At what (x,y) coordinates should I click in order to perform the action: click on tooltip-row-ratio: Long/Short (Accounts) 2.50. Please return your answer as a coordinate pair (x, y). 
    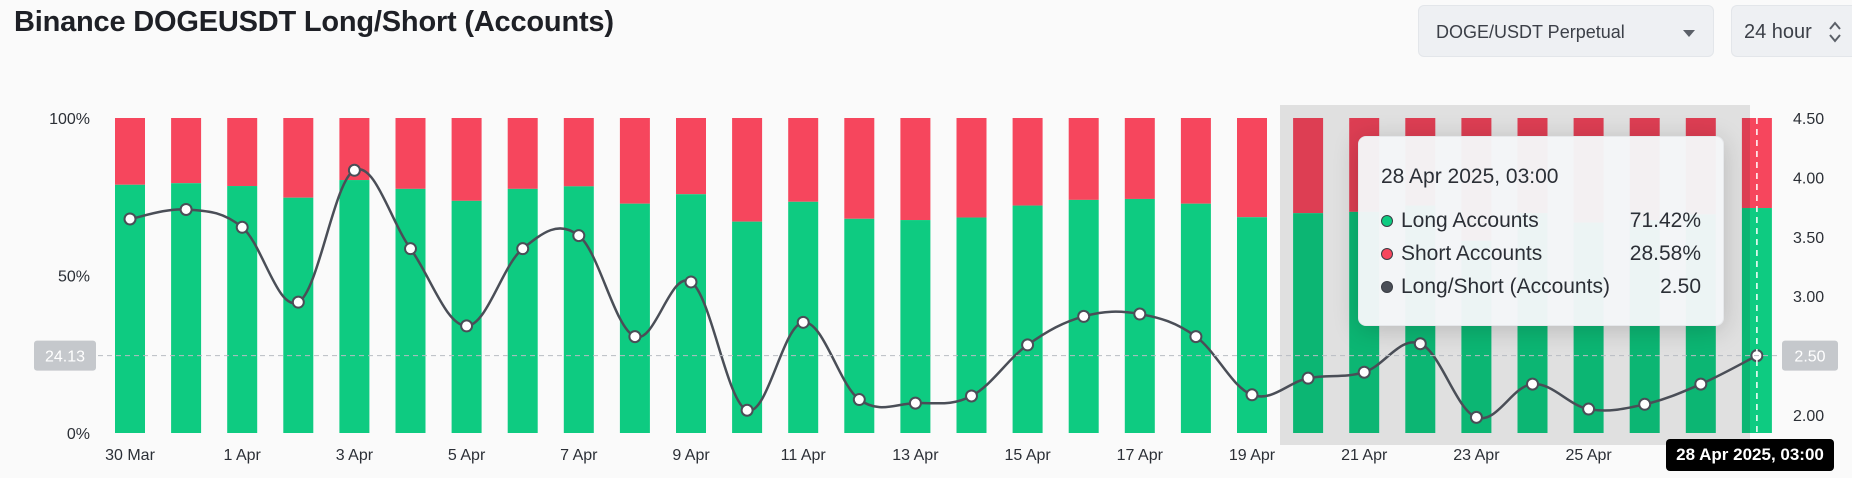
    Looking at the image, I should click on (1541, 289).